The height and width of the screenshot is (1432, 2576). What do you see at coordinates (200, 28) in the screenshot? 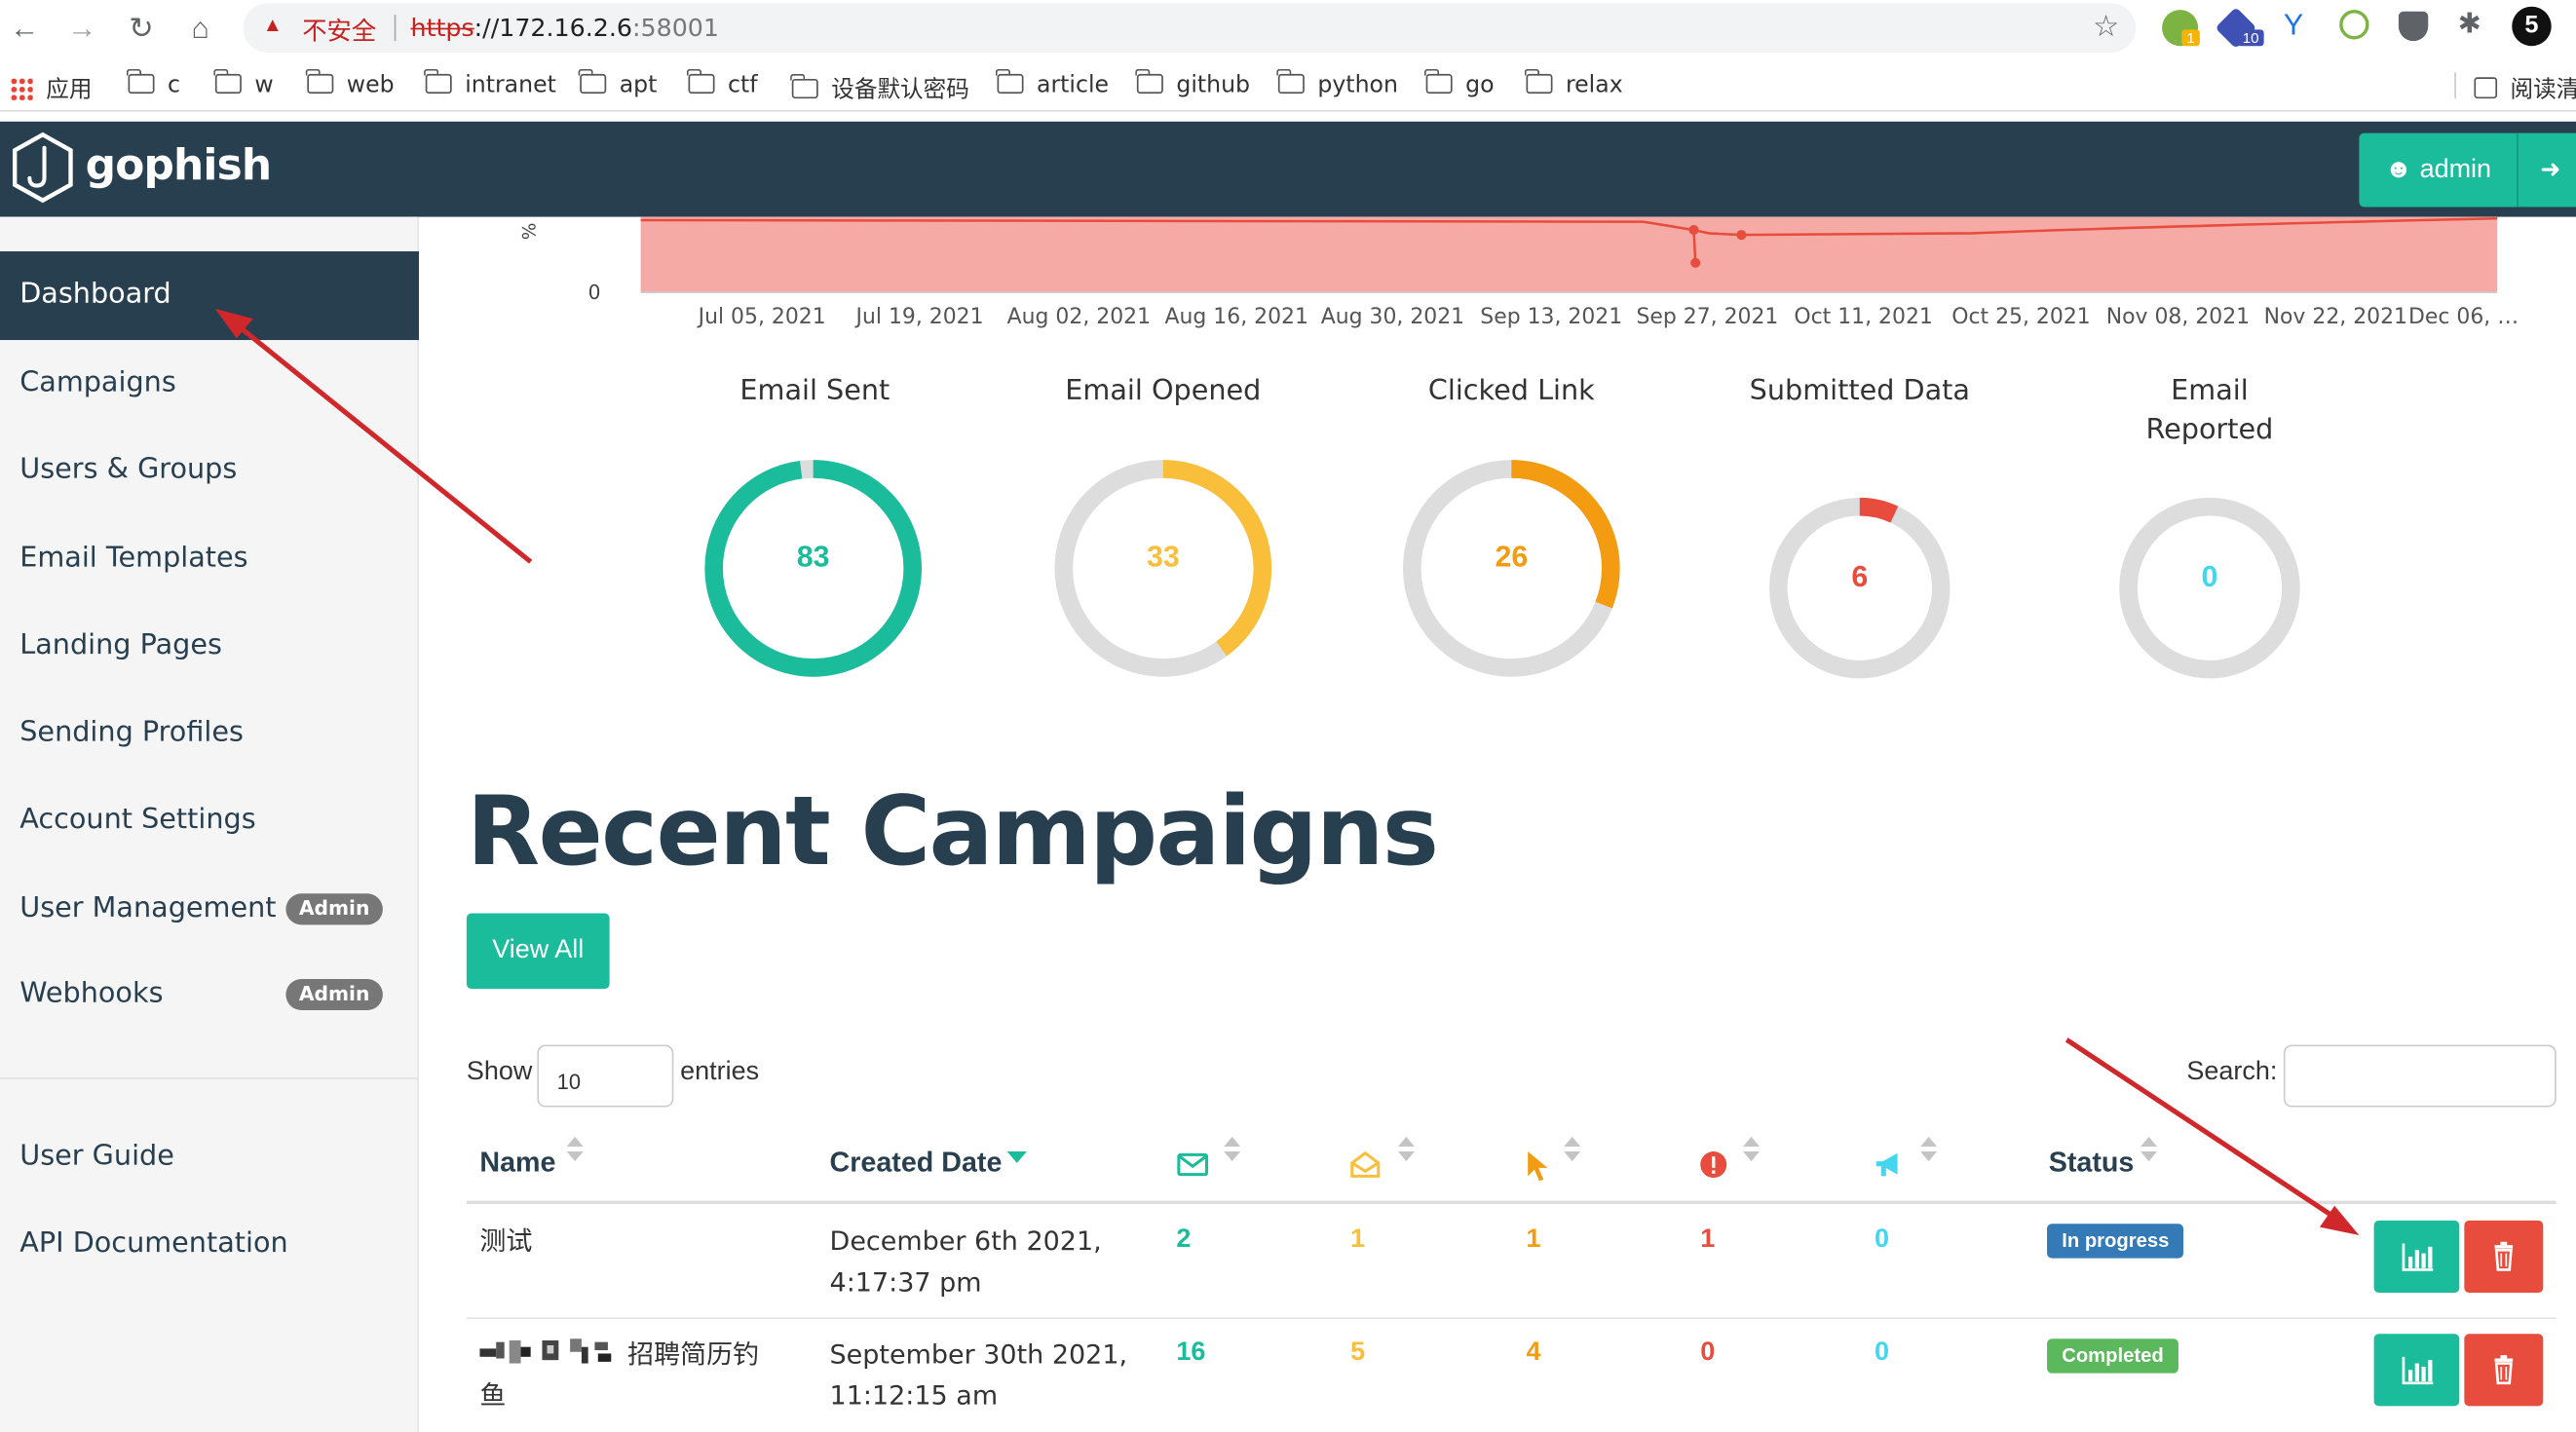
I see `home-icon: ⌂` at bounding box center [200, 28].